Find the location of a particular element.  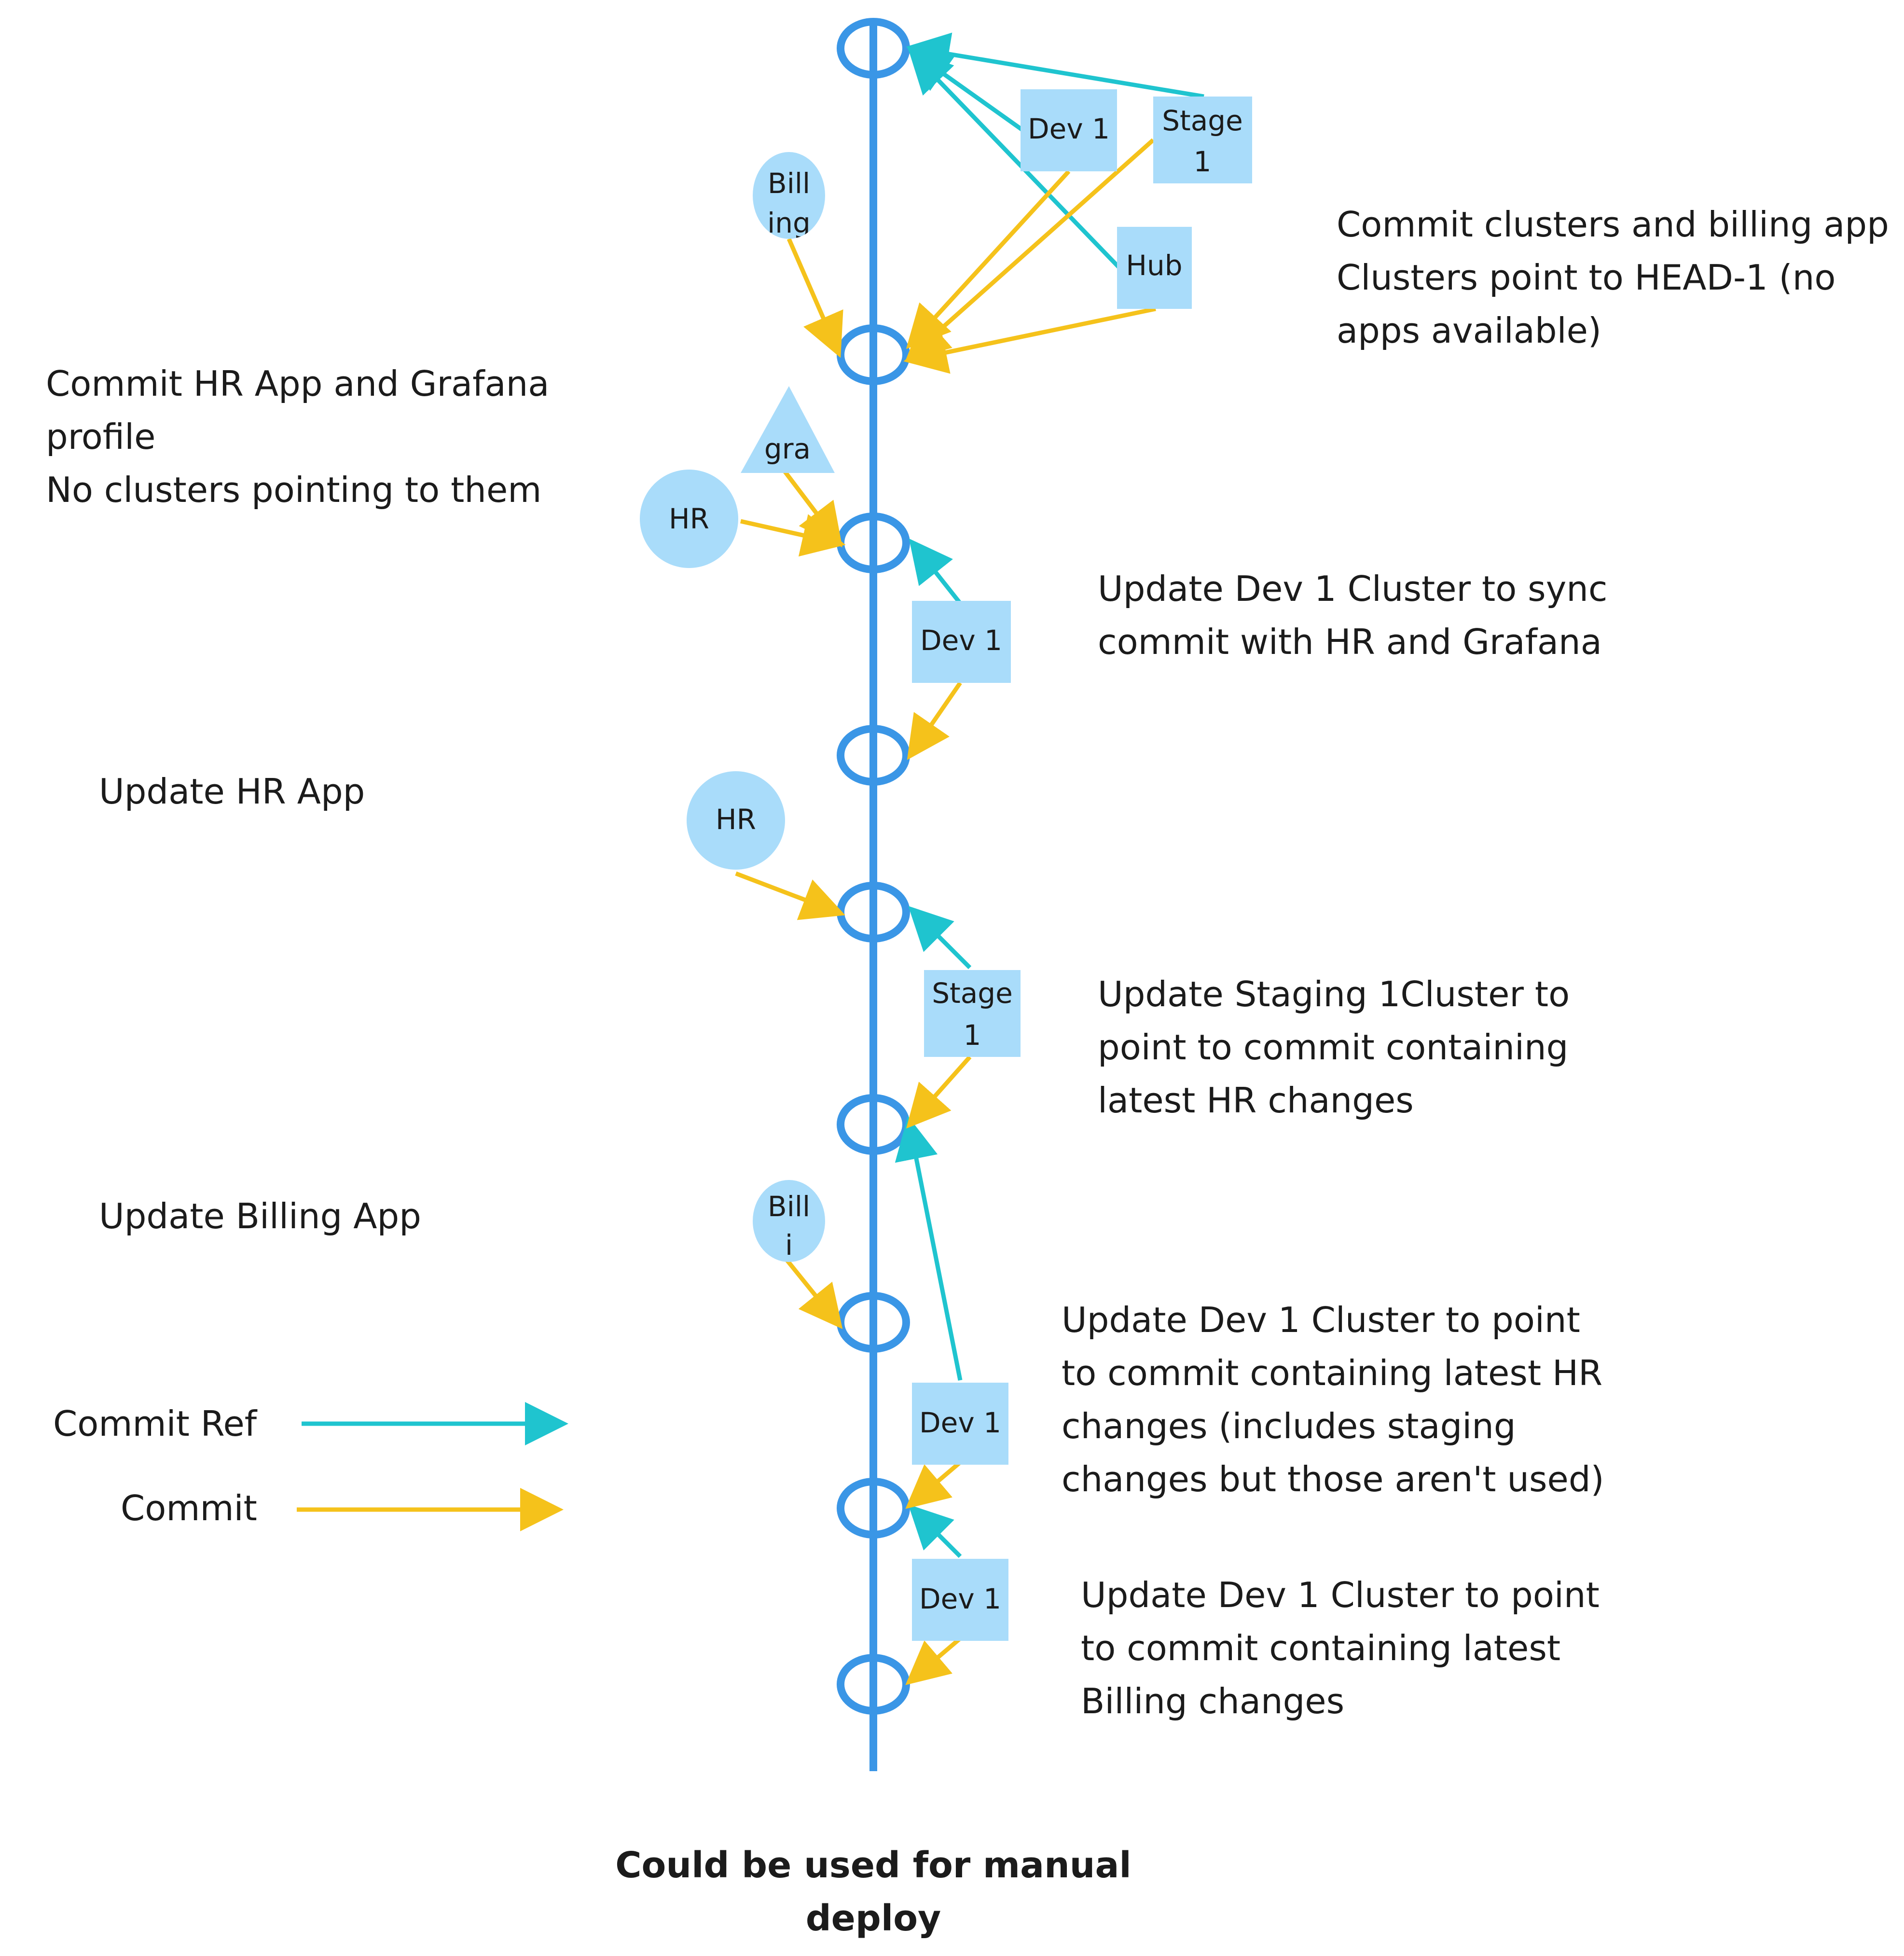

gra-label: gra is located at coordinates (788, 448).